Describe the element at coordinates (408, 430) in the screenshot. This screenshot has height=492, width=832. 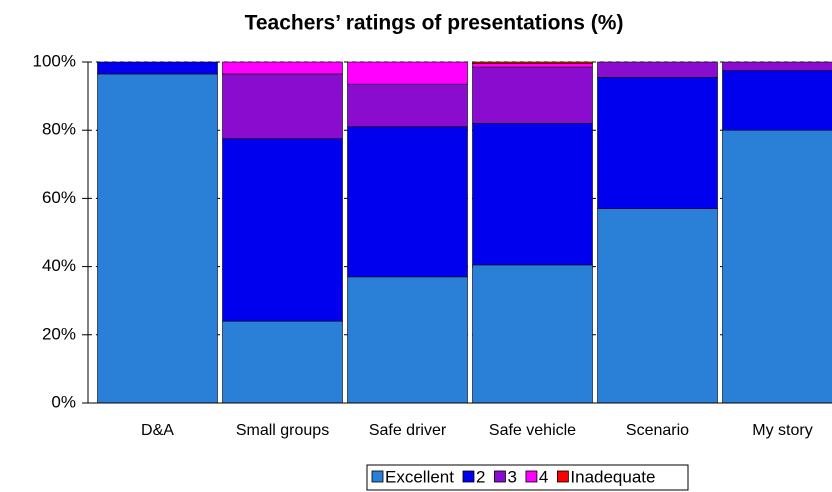
I see `x-tick-label: Safe driver` at that location.